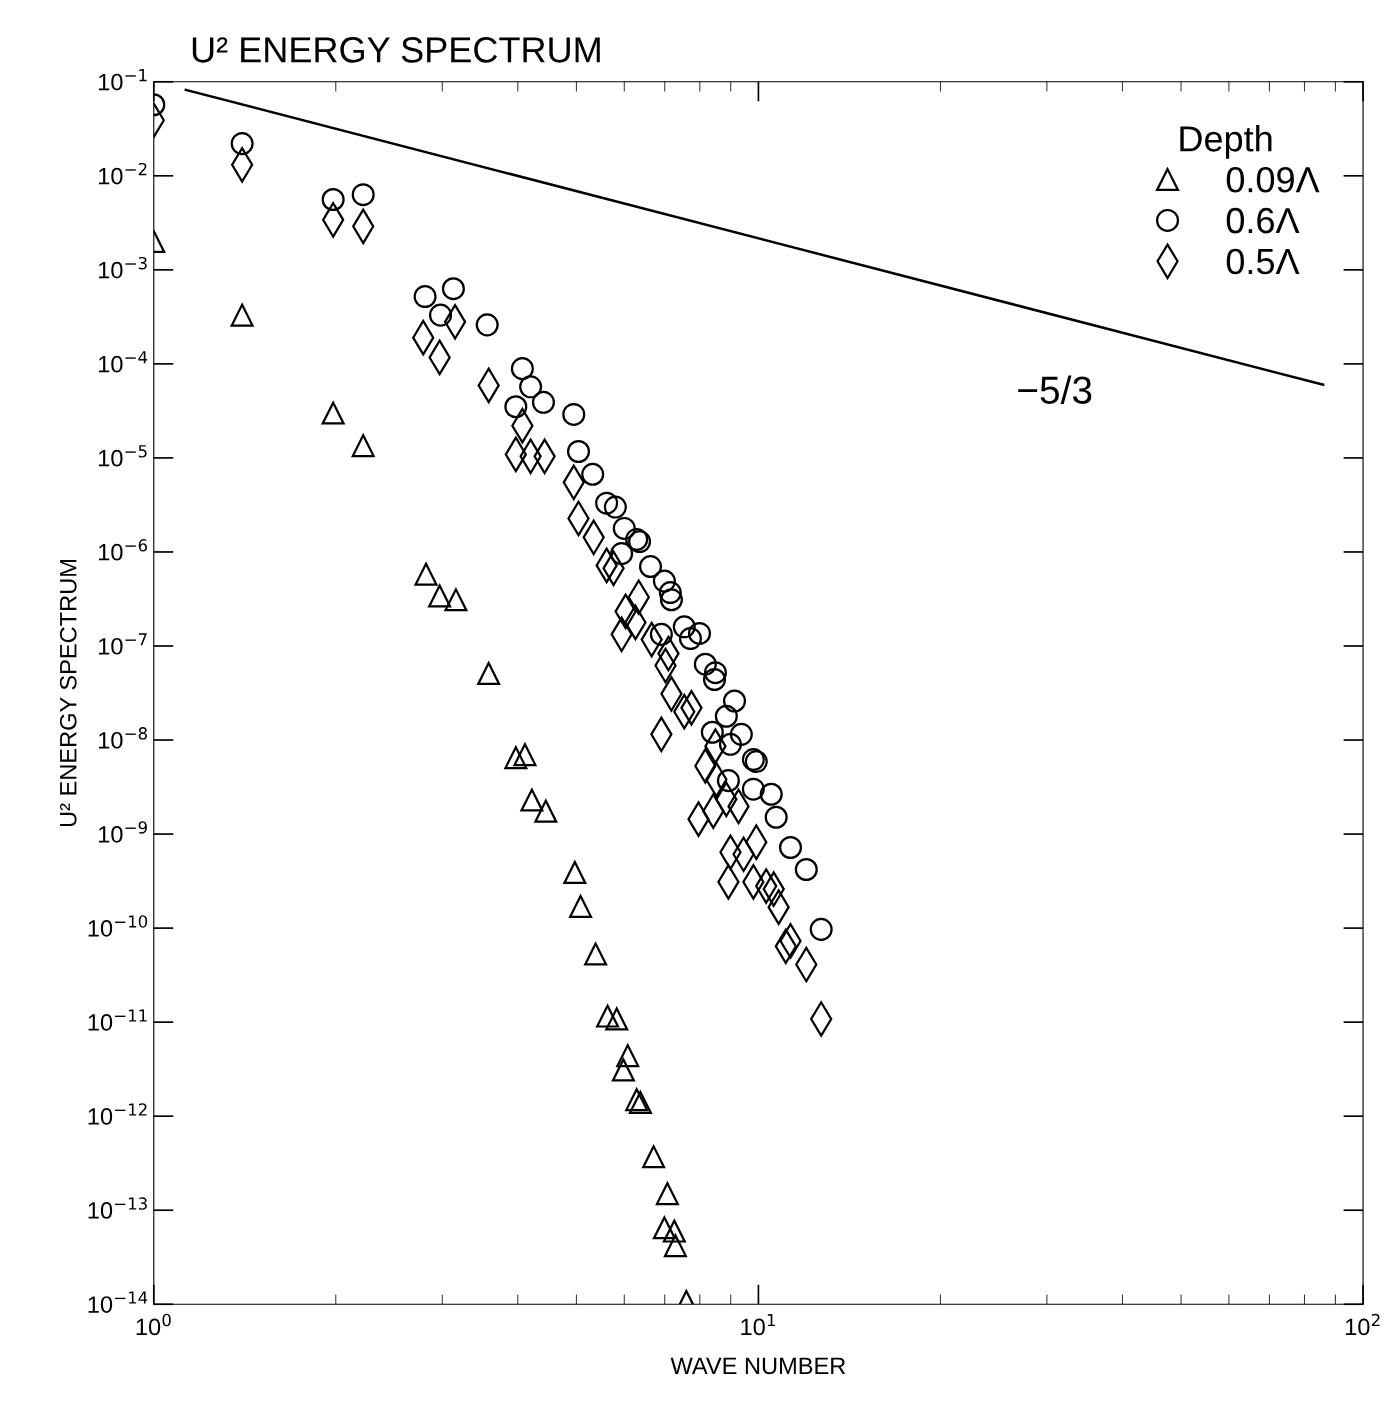 This screenshot has height=1410, width=1398. I want to click on legend-label: 0.6Λ, so click(1263, 220).